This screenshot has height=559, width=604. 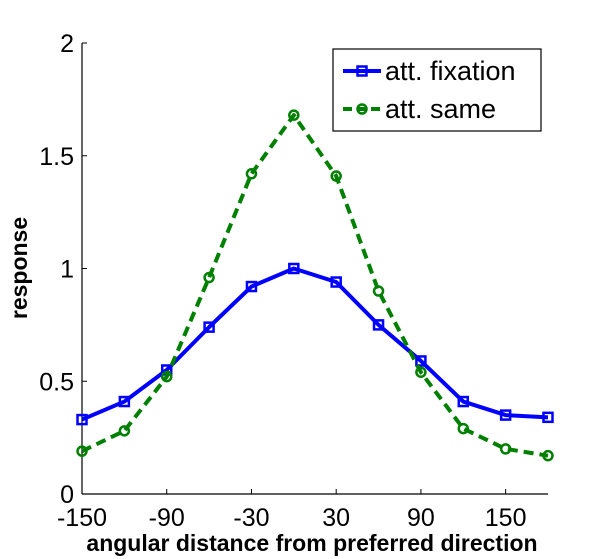 What do you see at coordinates (167, 518) in the screenshot?
I see `x-tick-label: -90` at bounding box center [167, 518].